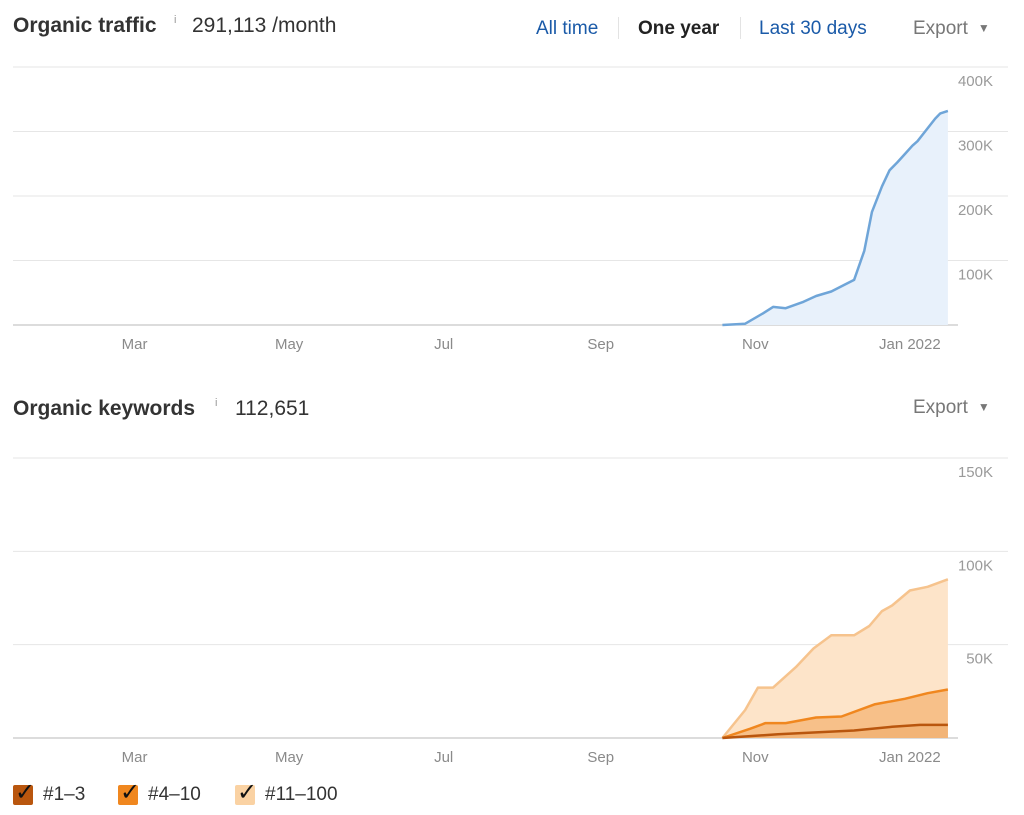  Describe the element at coordinates (975, 210) in the screenshot. I see `y-tick-label: 200K` at that location.